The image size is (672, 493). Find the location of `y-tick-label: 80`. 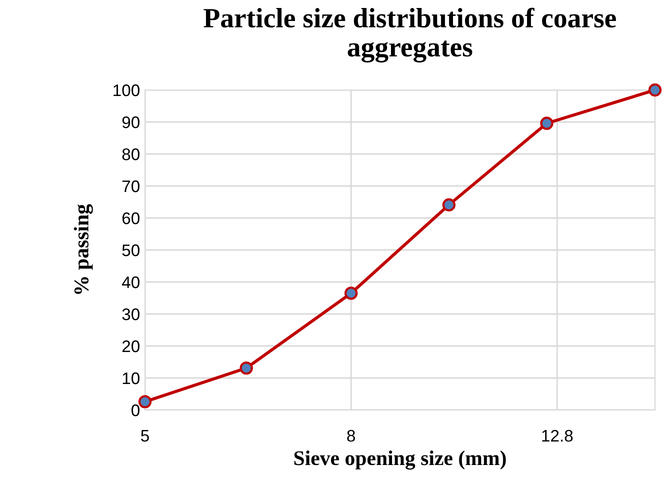

y-tick-label: 80 is located at coordinates (131, 154).